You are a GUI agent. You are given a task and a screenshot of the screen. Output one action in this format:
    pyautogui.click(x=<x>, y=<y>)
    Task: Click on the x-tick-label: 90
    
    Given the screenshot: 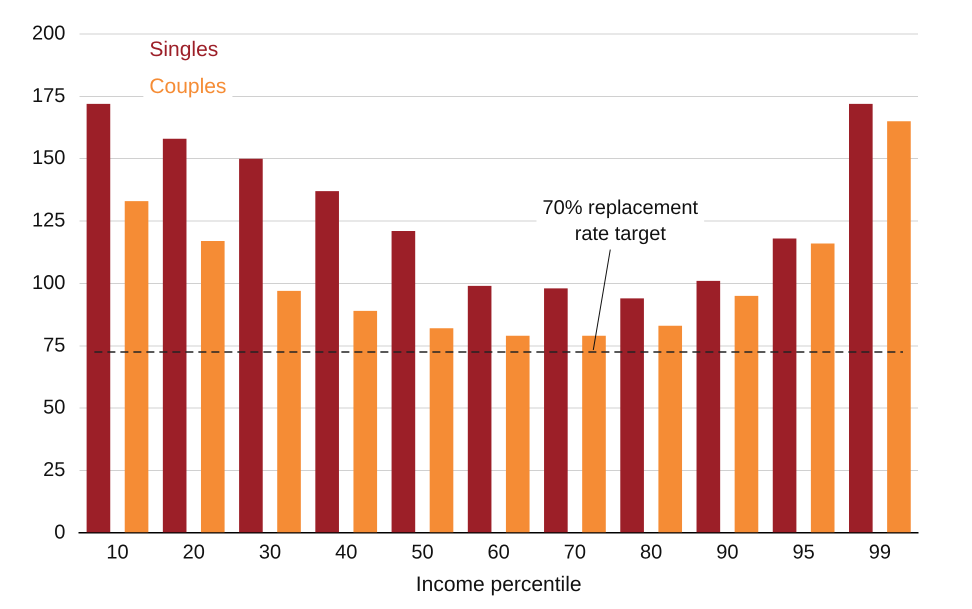 What is the action you would take?
    pyautogui.click(x=727, y=552)
    